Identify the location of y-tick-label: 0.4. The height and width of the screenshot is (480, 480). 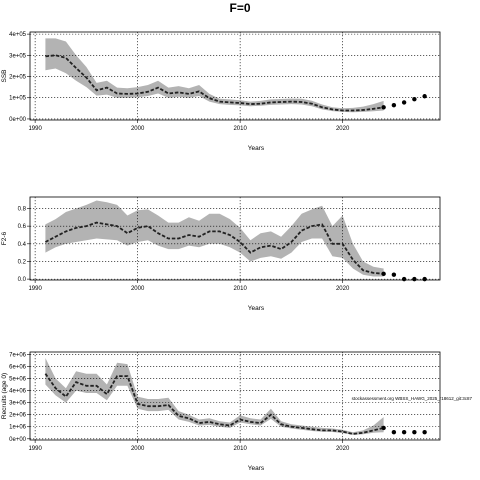
(22, 245).